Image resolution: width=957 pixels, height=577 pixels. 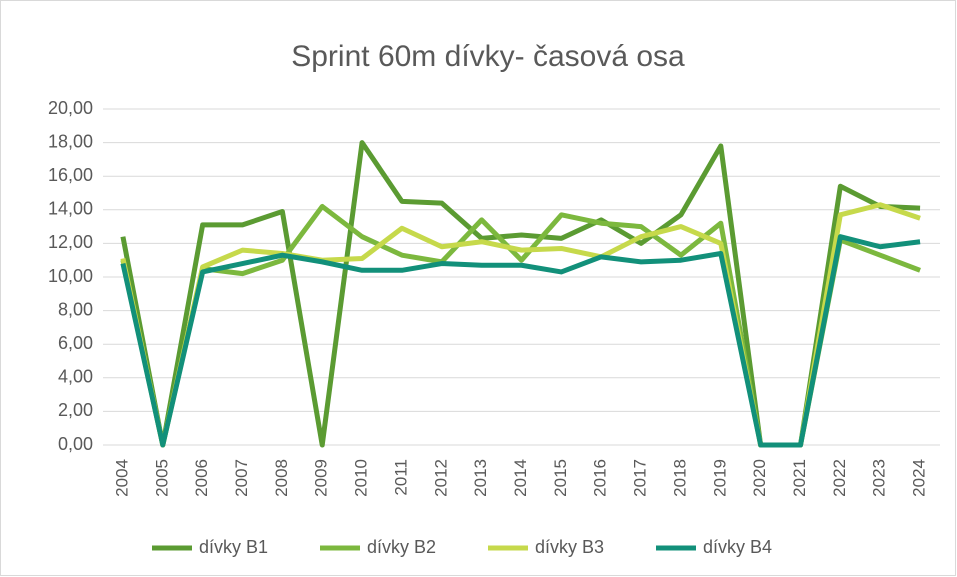 What do you see at coordinates (241, 478) in the screenshot?
I see `x-tick-label: 2007` at bounding box center [241, 478].